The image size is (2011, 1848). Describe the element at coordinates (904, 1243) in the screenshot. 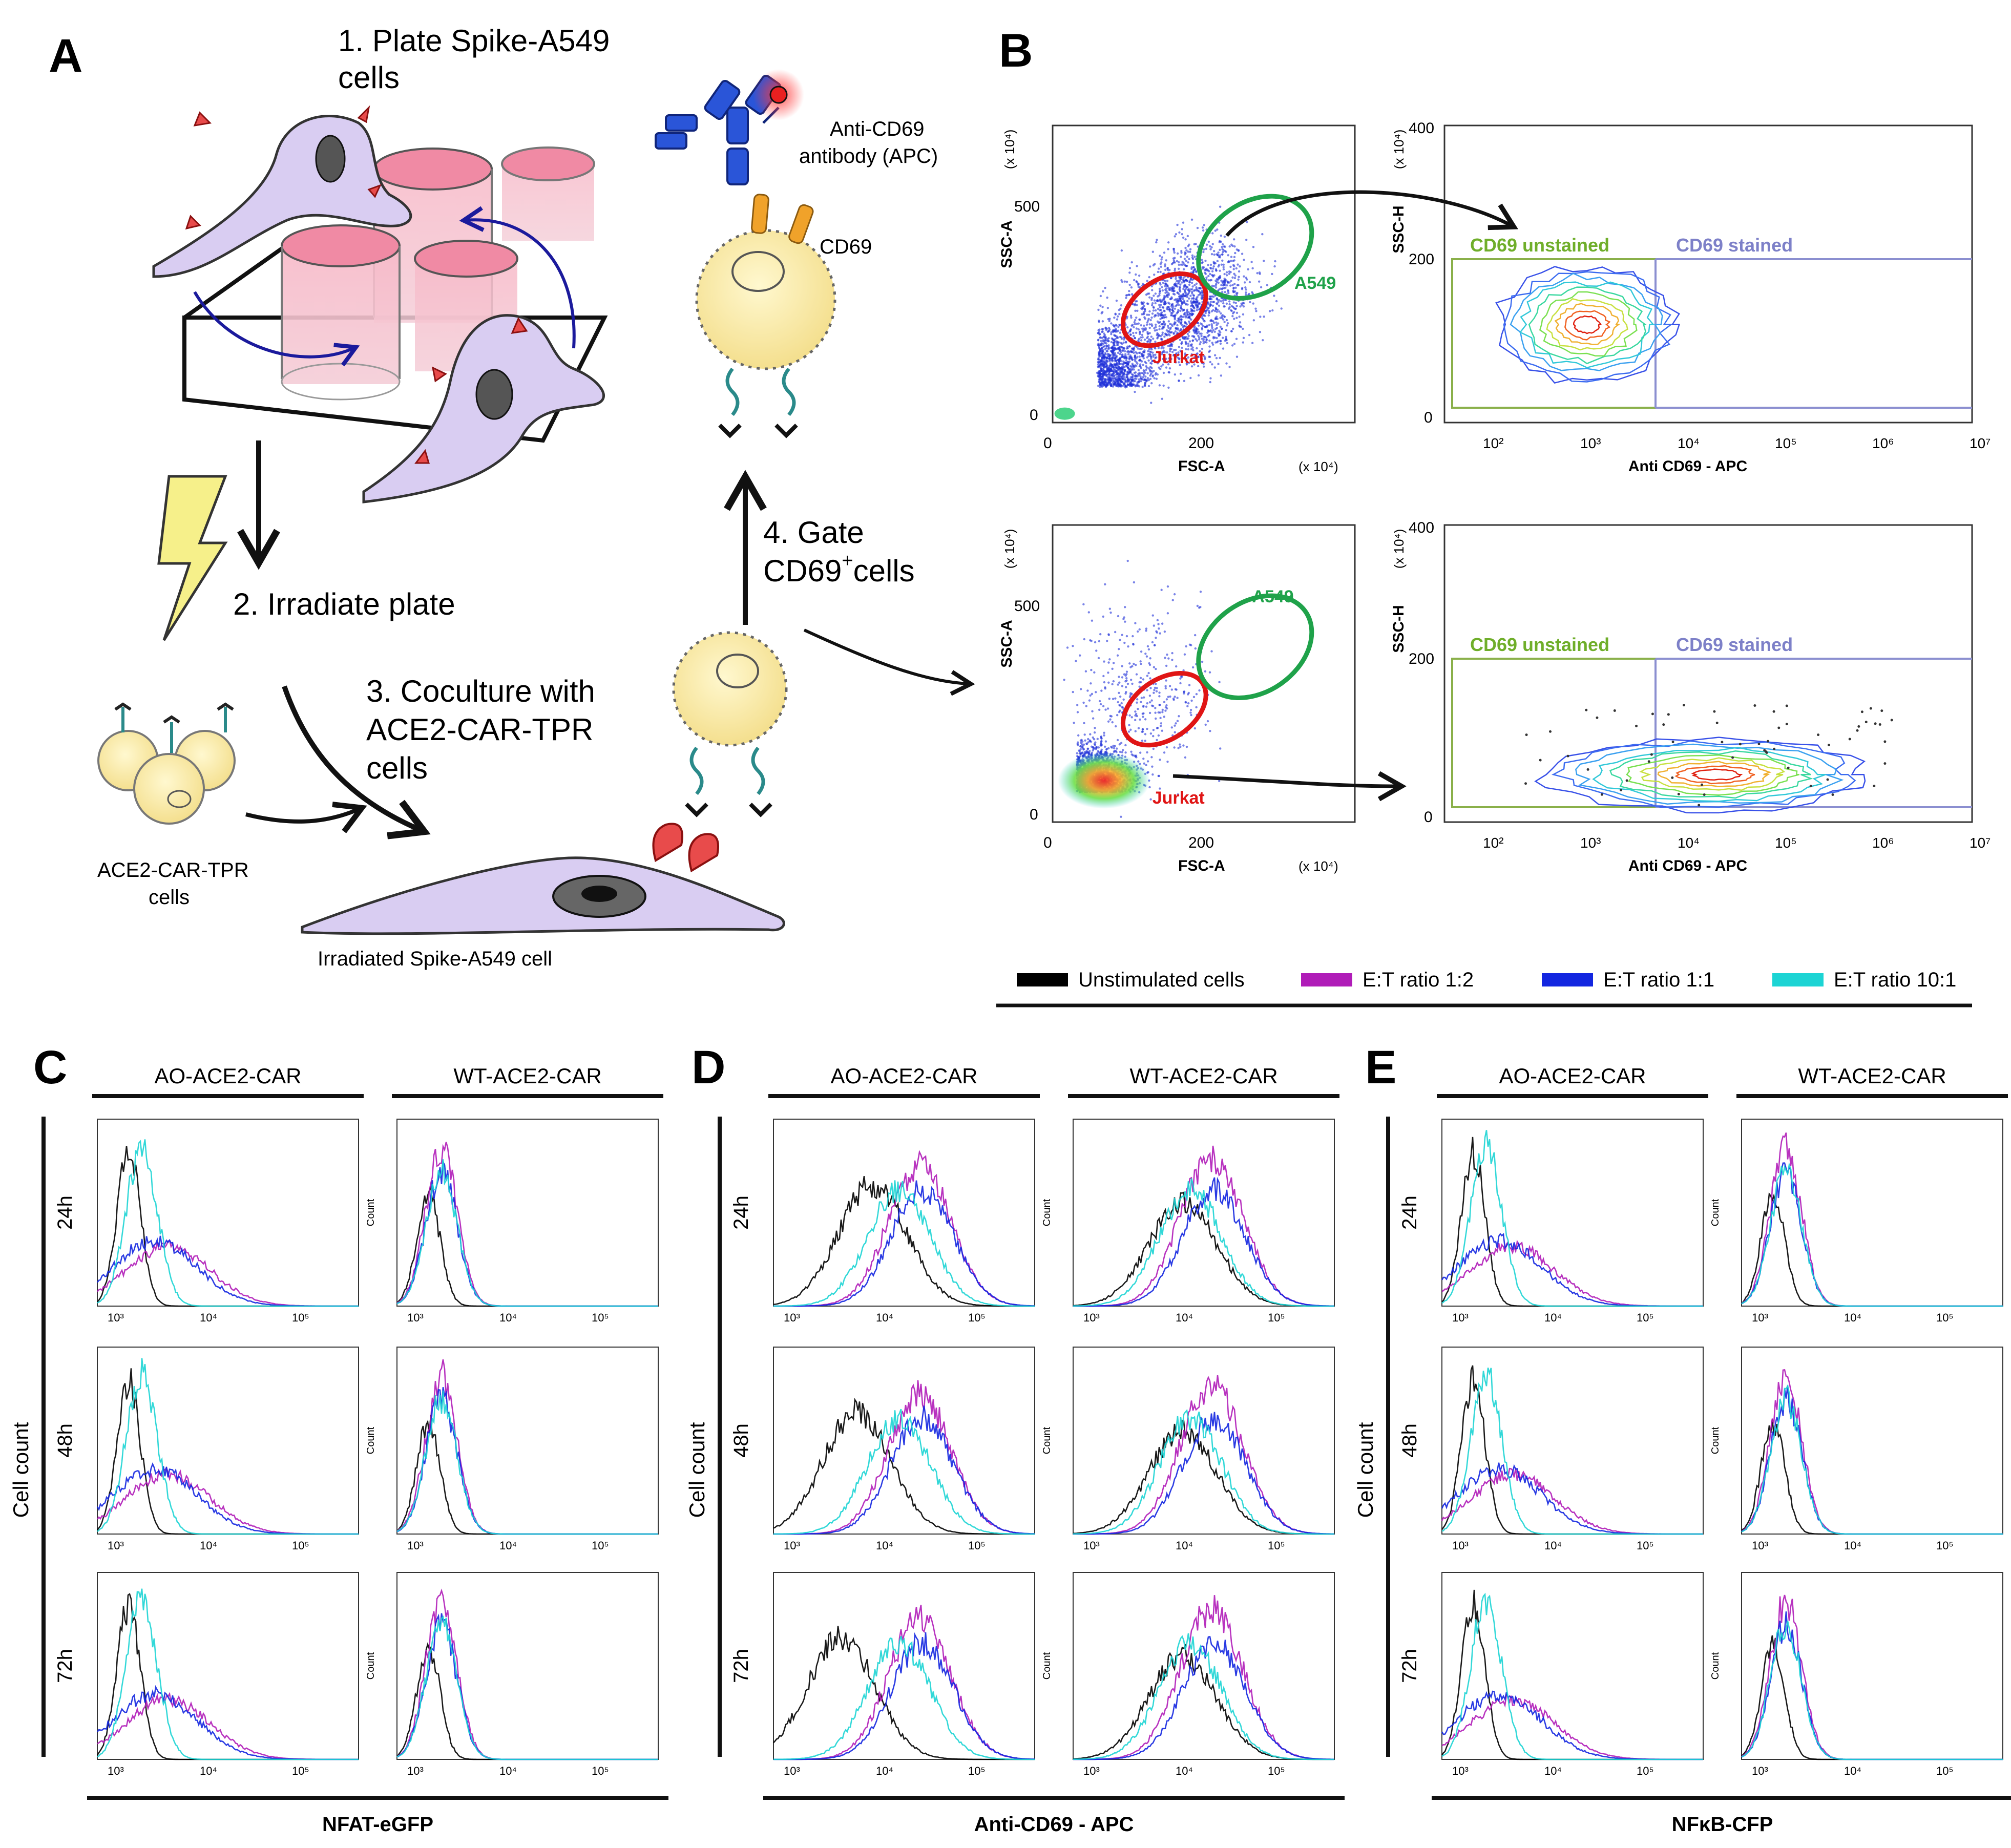

I see `histogram-curve` at that location.